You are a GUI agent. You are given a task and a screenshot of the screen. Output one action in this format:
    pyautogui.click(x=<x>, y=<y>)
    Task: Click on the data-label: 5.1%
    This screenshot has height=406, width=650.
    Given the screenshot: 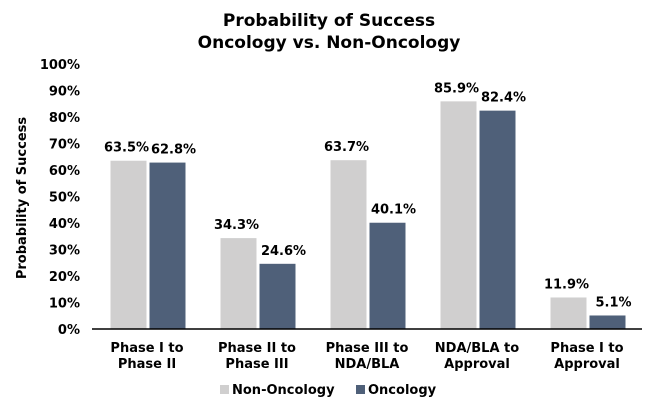 What is the action you would take?
    pyautogui.click(x=613, y=302)
    